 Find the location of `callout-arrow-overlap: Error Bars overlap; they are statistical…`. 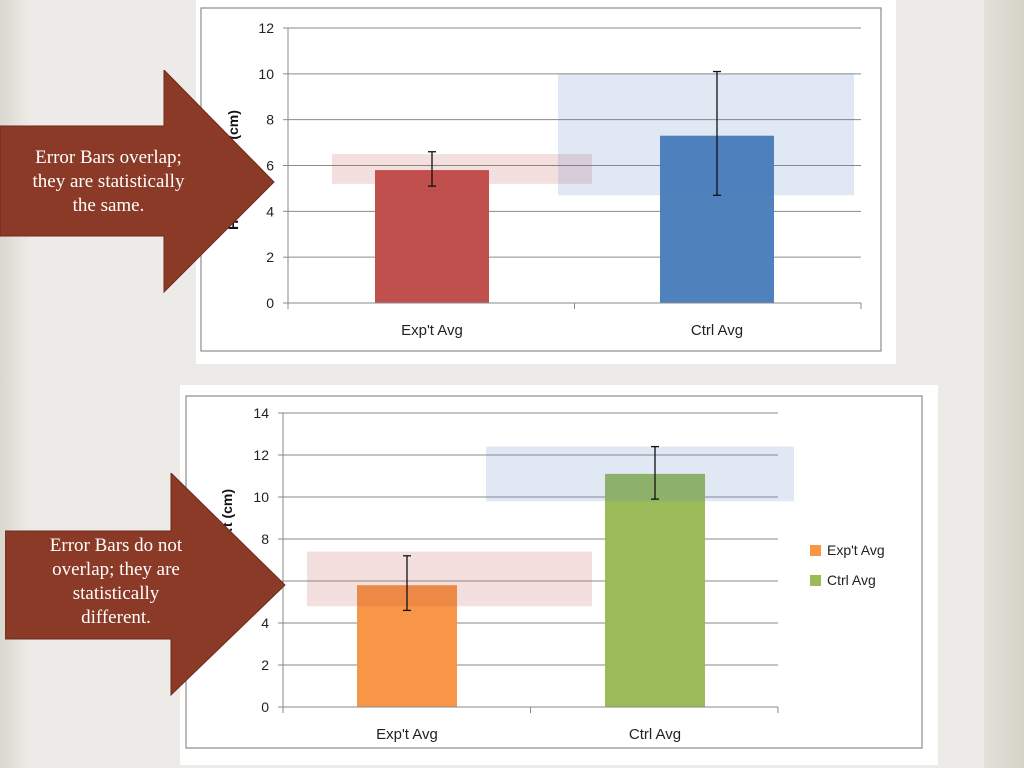

callout-arrow-overlap: Error Bars overlap; they are statistical… is located at coordinates (138, 182).